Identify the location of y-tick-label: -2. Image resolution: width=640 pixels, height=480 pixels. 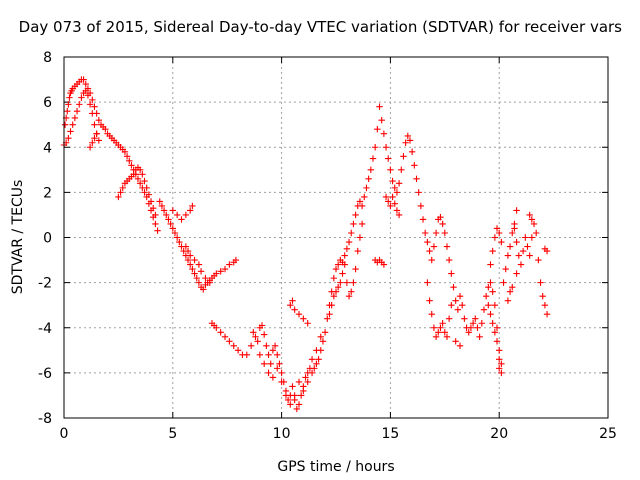
(45, 284).